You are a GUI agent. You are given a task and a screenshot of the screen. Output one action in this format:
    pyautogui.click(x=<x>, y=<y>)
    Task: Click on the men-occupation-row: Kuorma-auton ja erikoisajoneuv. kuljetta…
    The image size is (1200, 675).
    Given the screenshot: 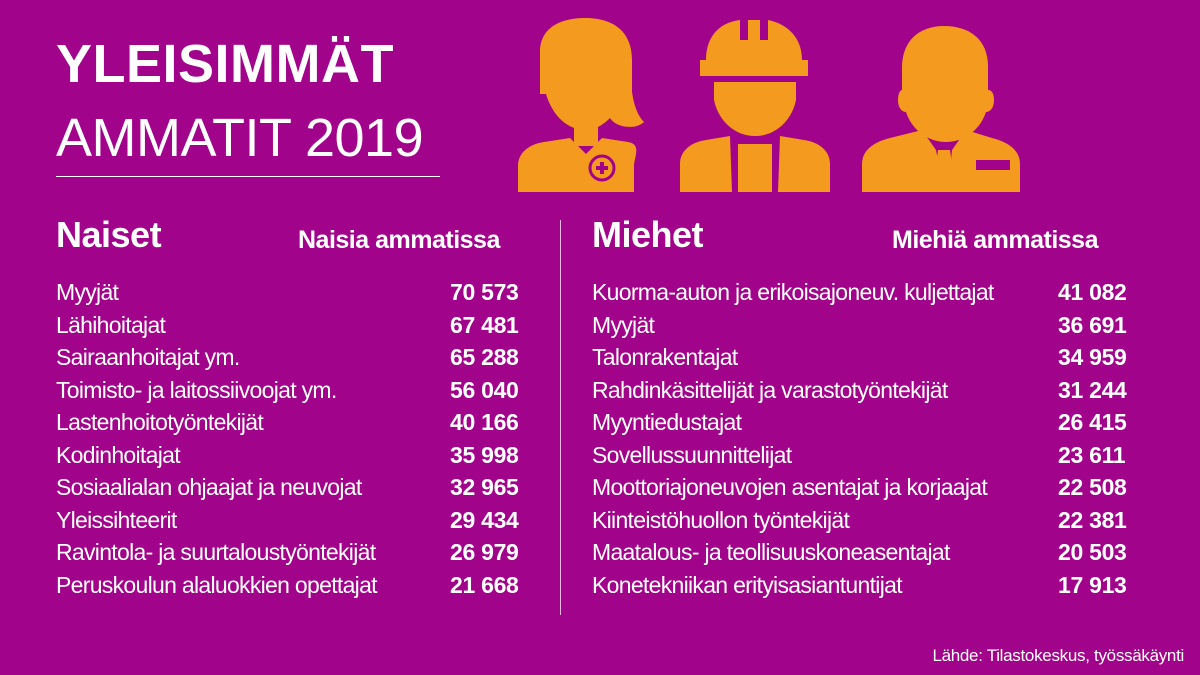 What is the action you would take?
    pyautogui.click(x=872, y=292)
    